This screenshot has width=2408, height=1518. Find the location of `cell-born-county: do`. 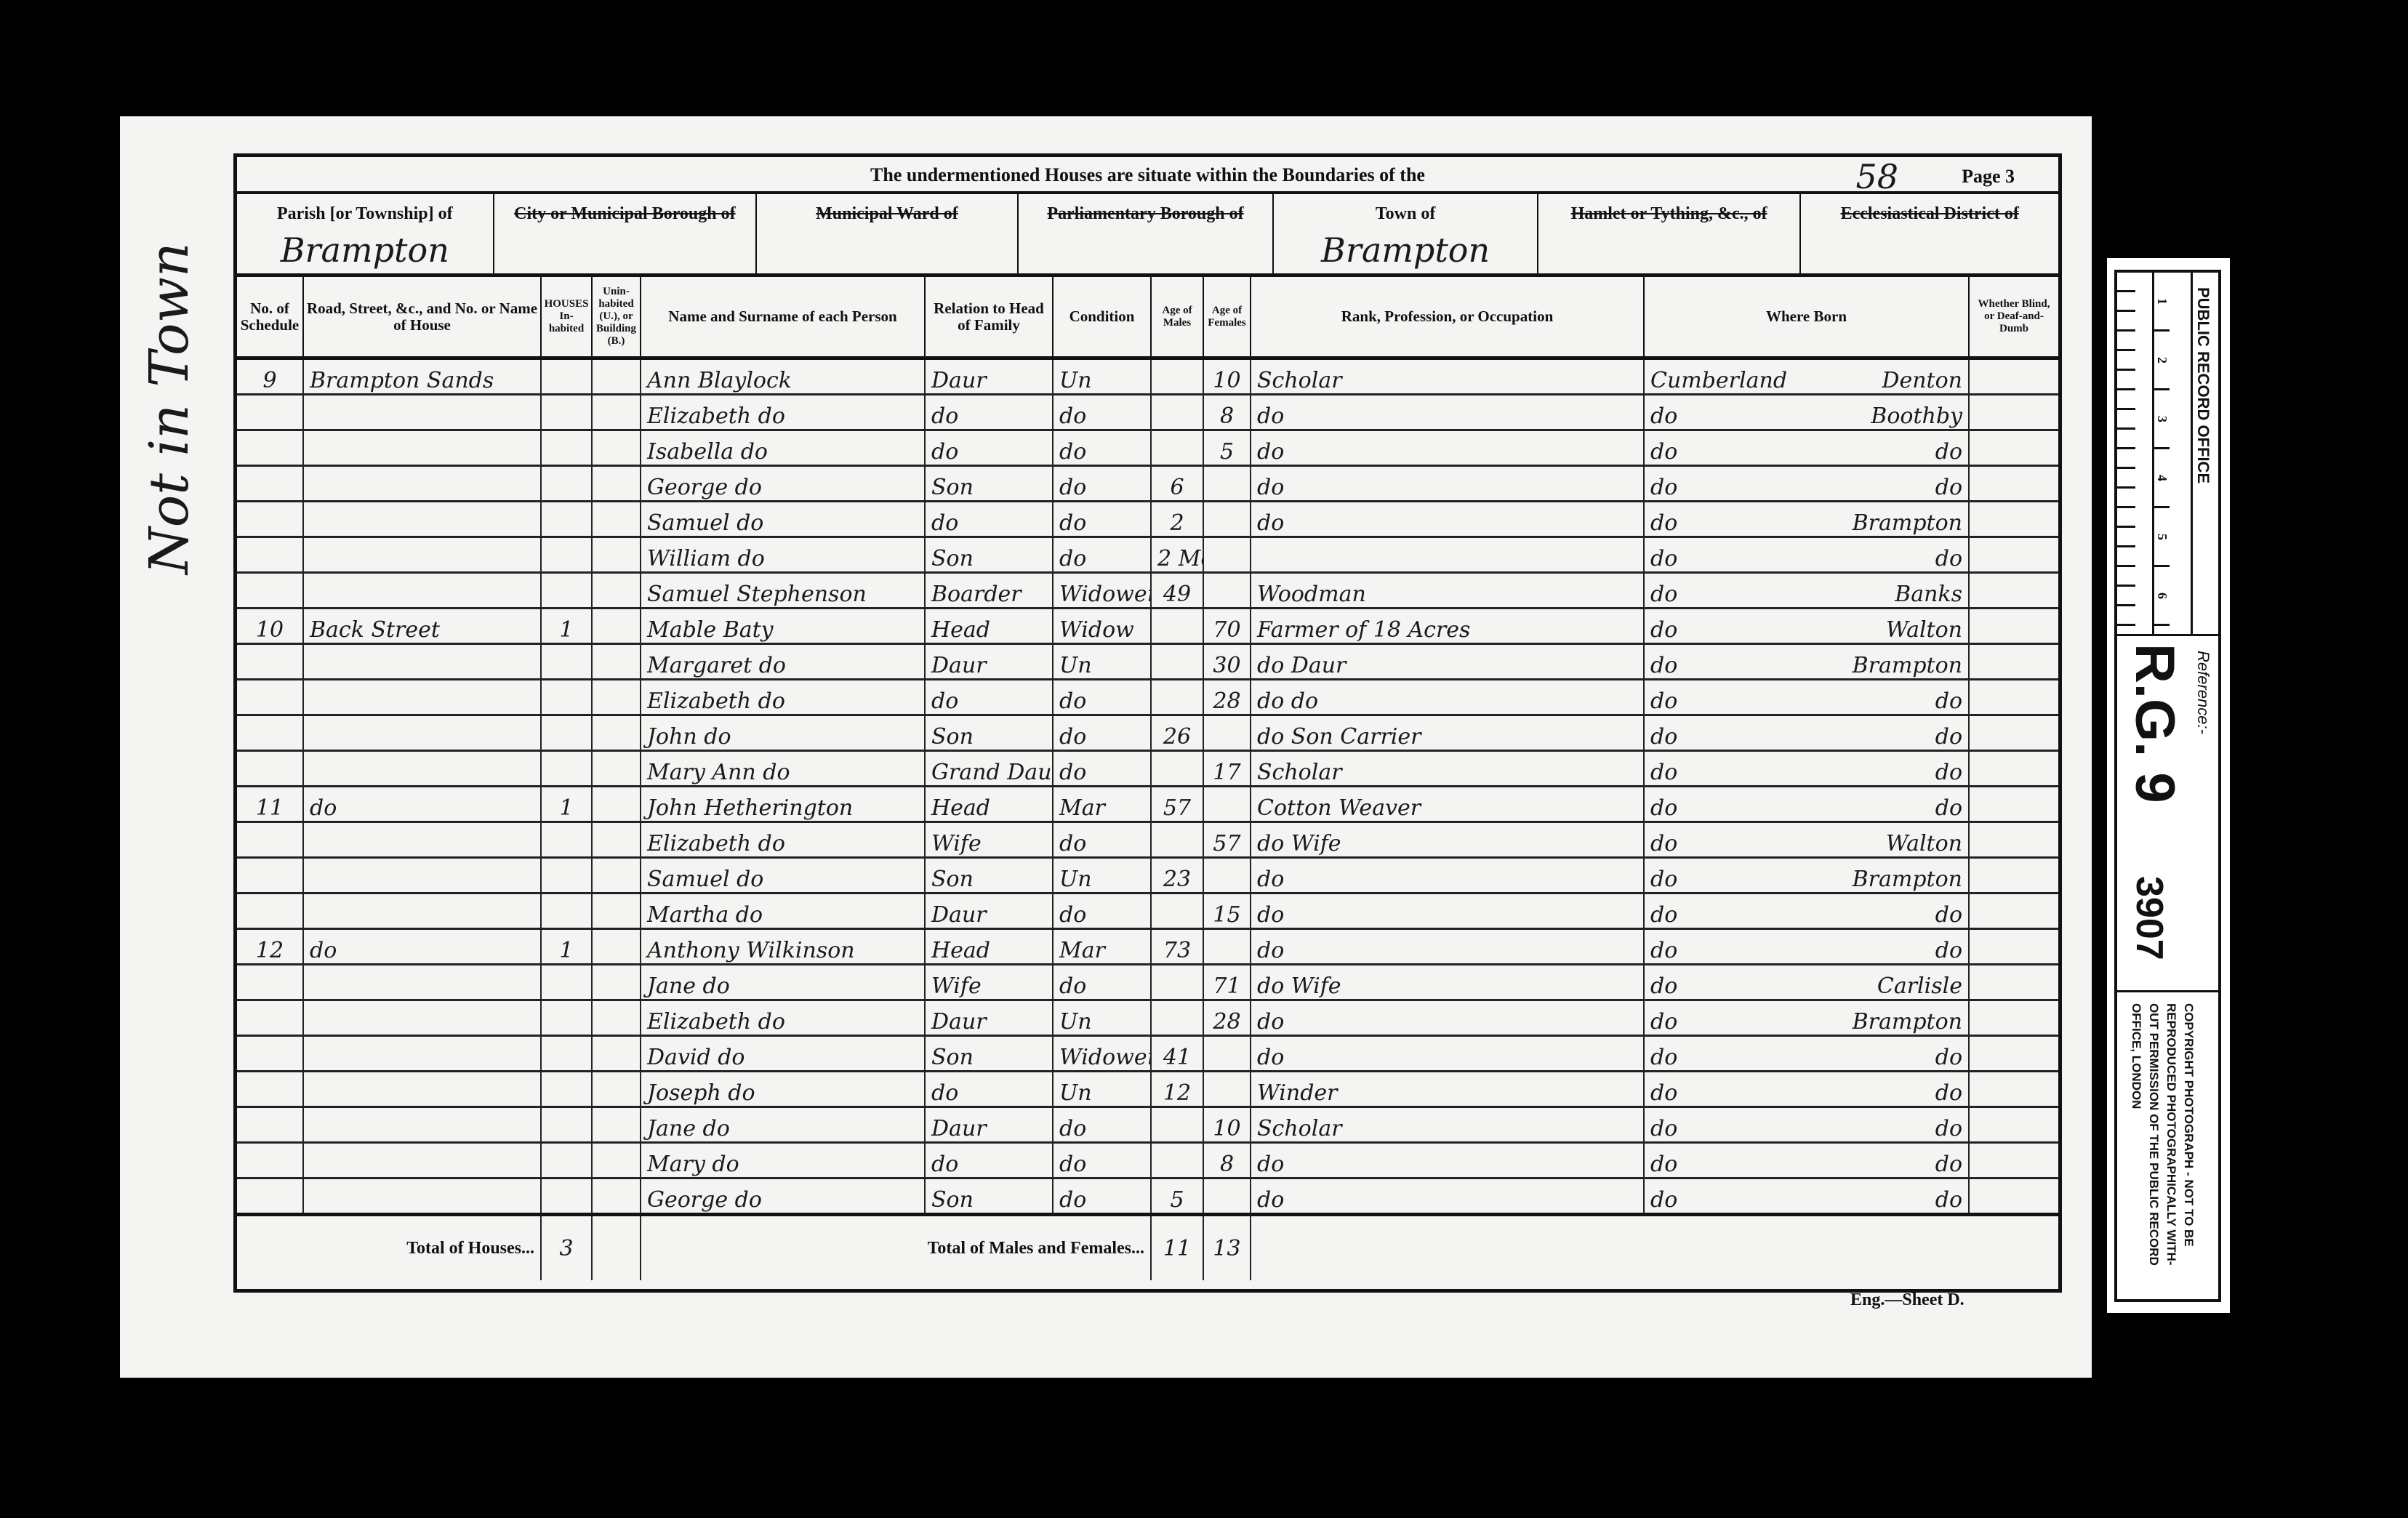

cell-born-county: do is located at coordinates (1664, 595).